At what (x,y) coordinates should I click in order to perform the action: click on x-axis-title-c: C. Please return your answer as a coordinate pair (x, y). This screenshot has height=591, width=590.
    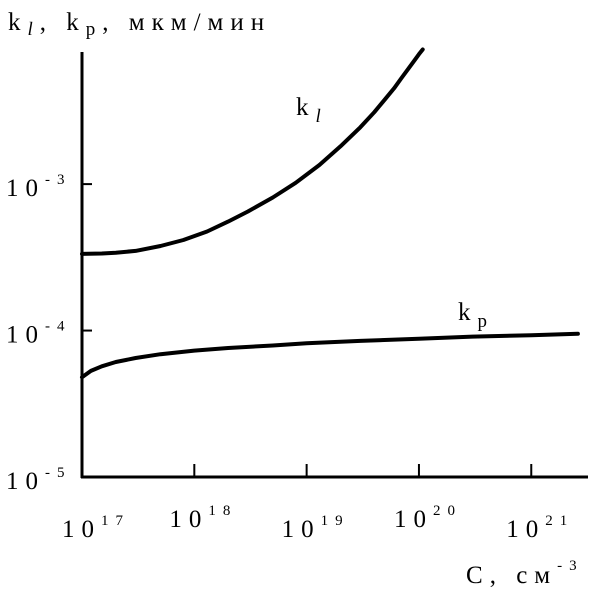
    Looking at the image, I should click on (478, 575).